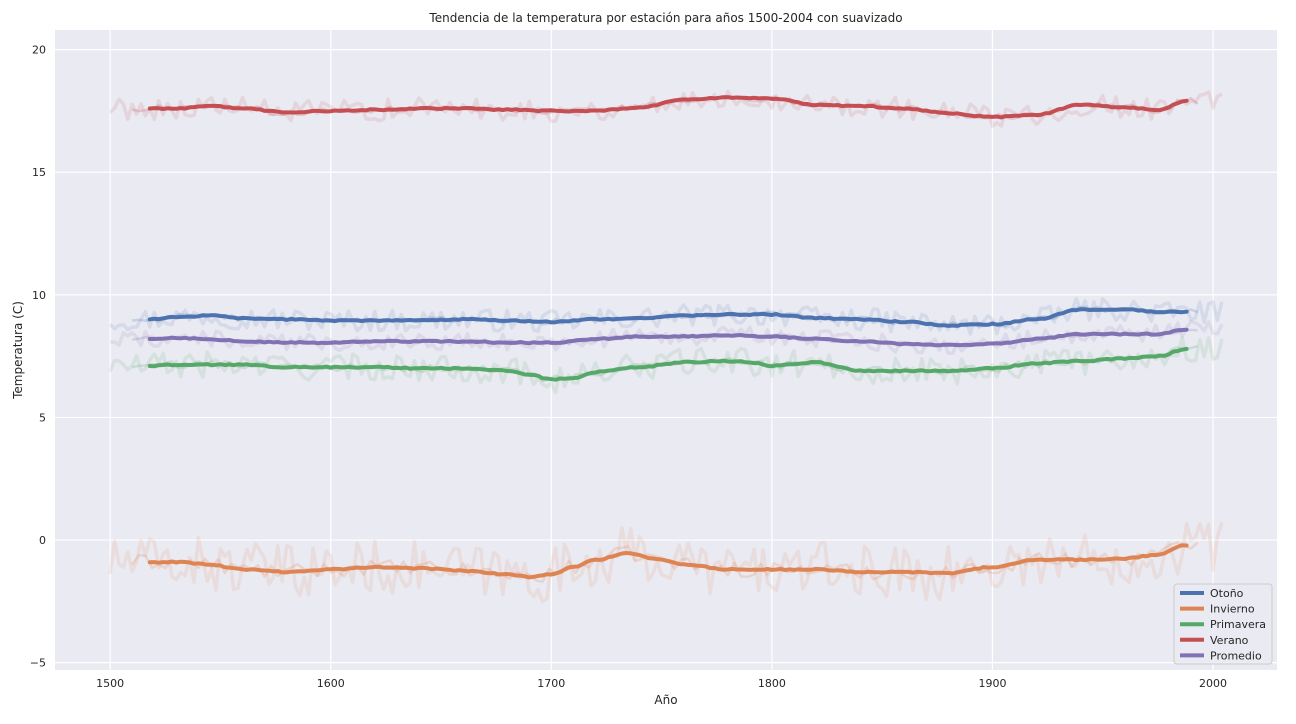 Image resolution: width=1296 pixels, height=724 pixels. I want to click on y-tick-label: 20, so click(39, 50).